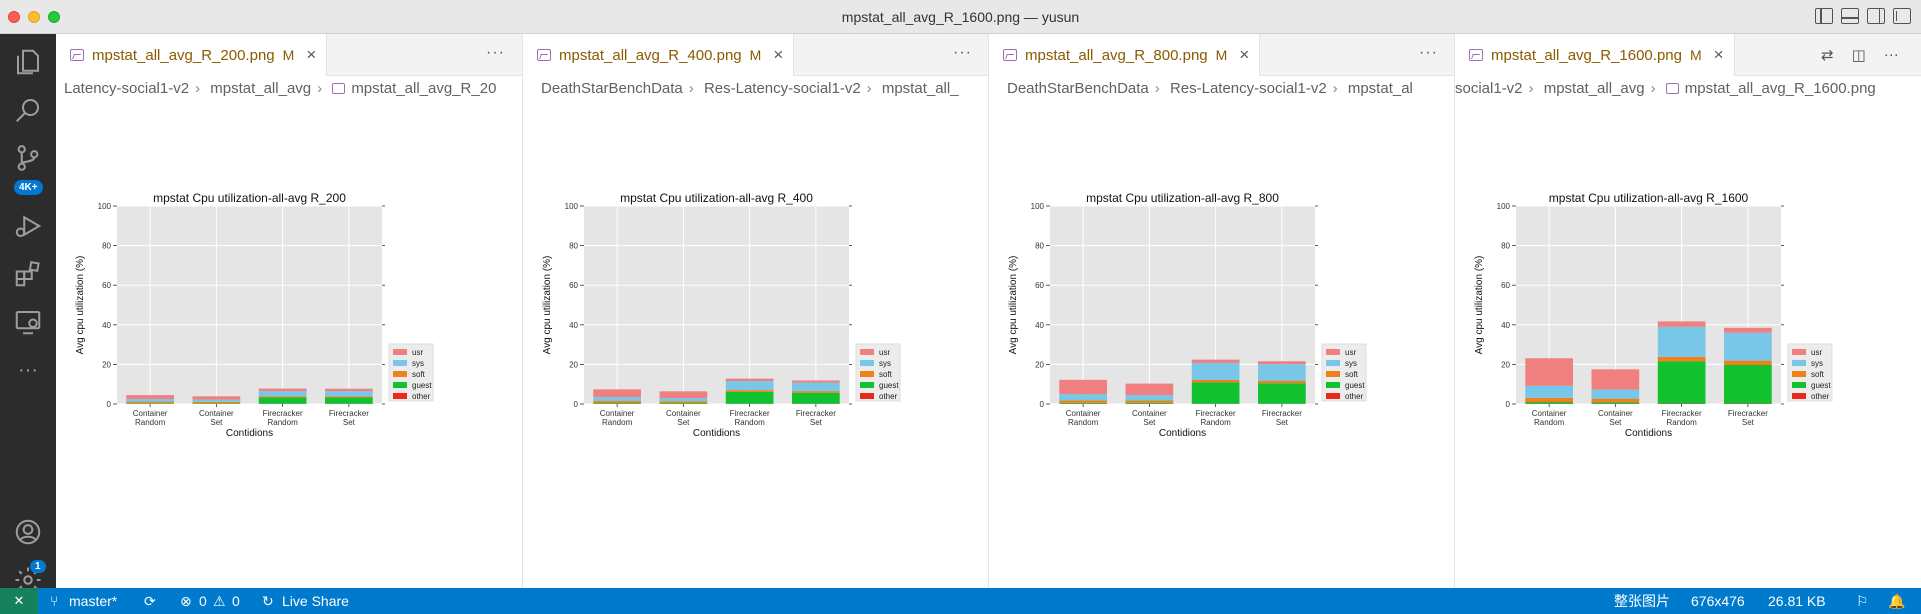 This screenshot has width=1921, height=614. I want to click on toggle-secondary-sidebar-icon, so click(1876, 16).